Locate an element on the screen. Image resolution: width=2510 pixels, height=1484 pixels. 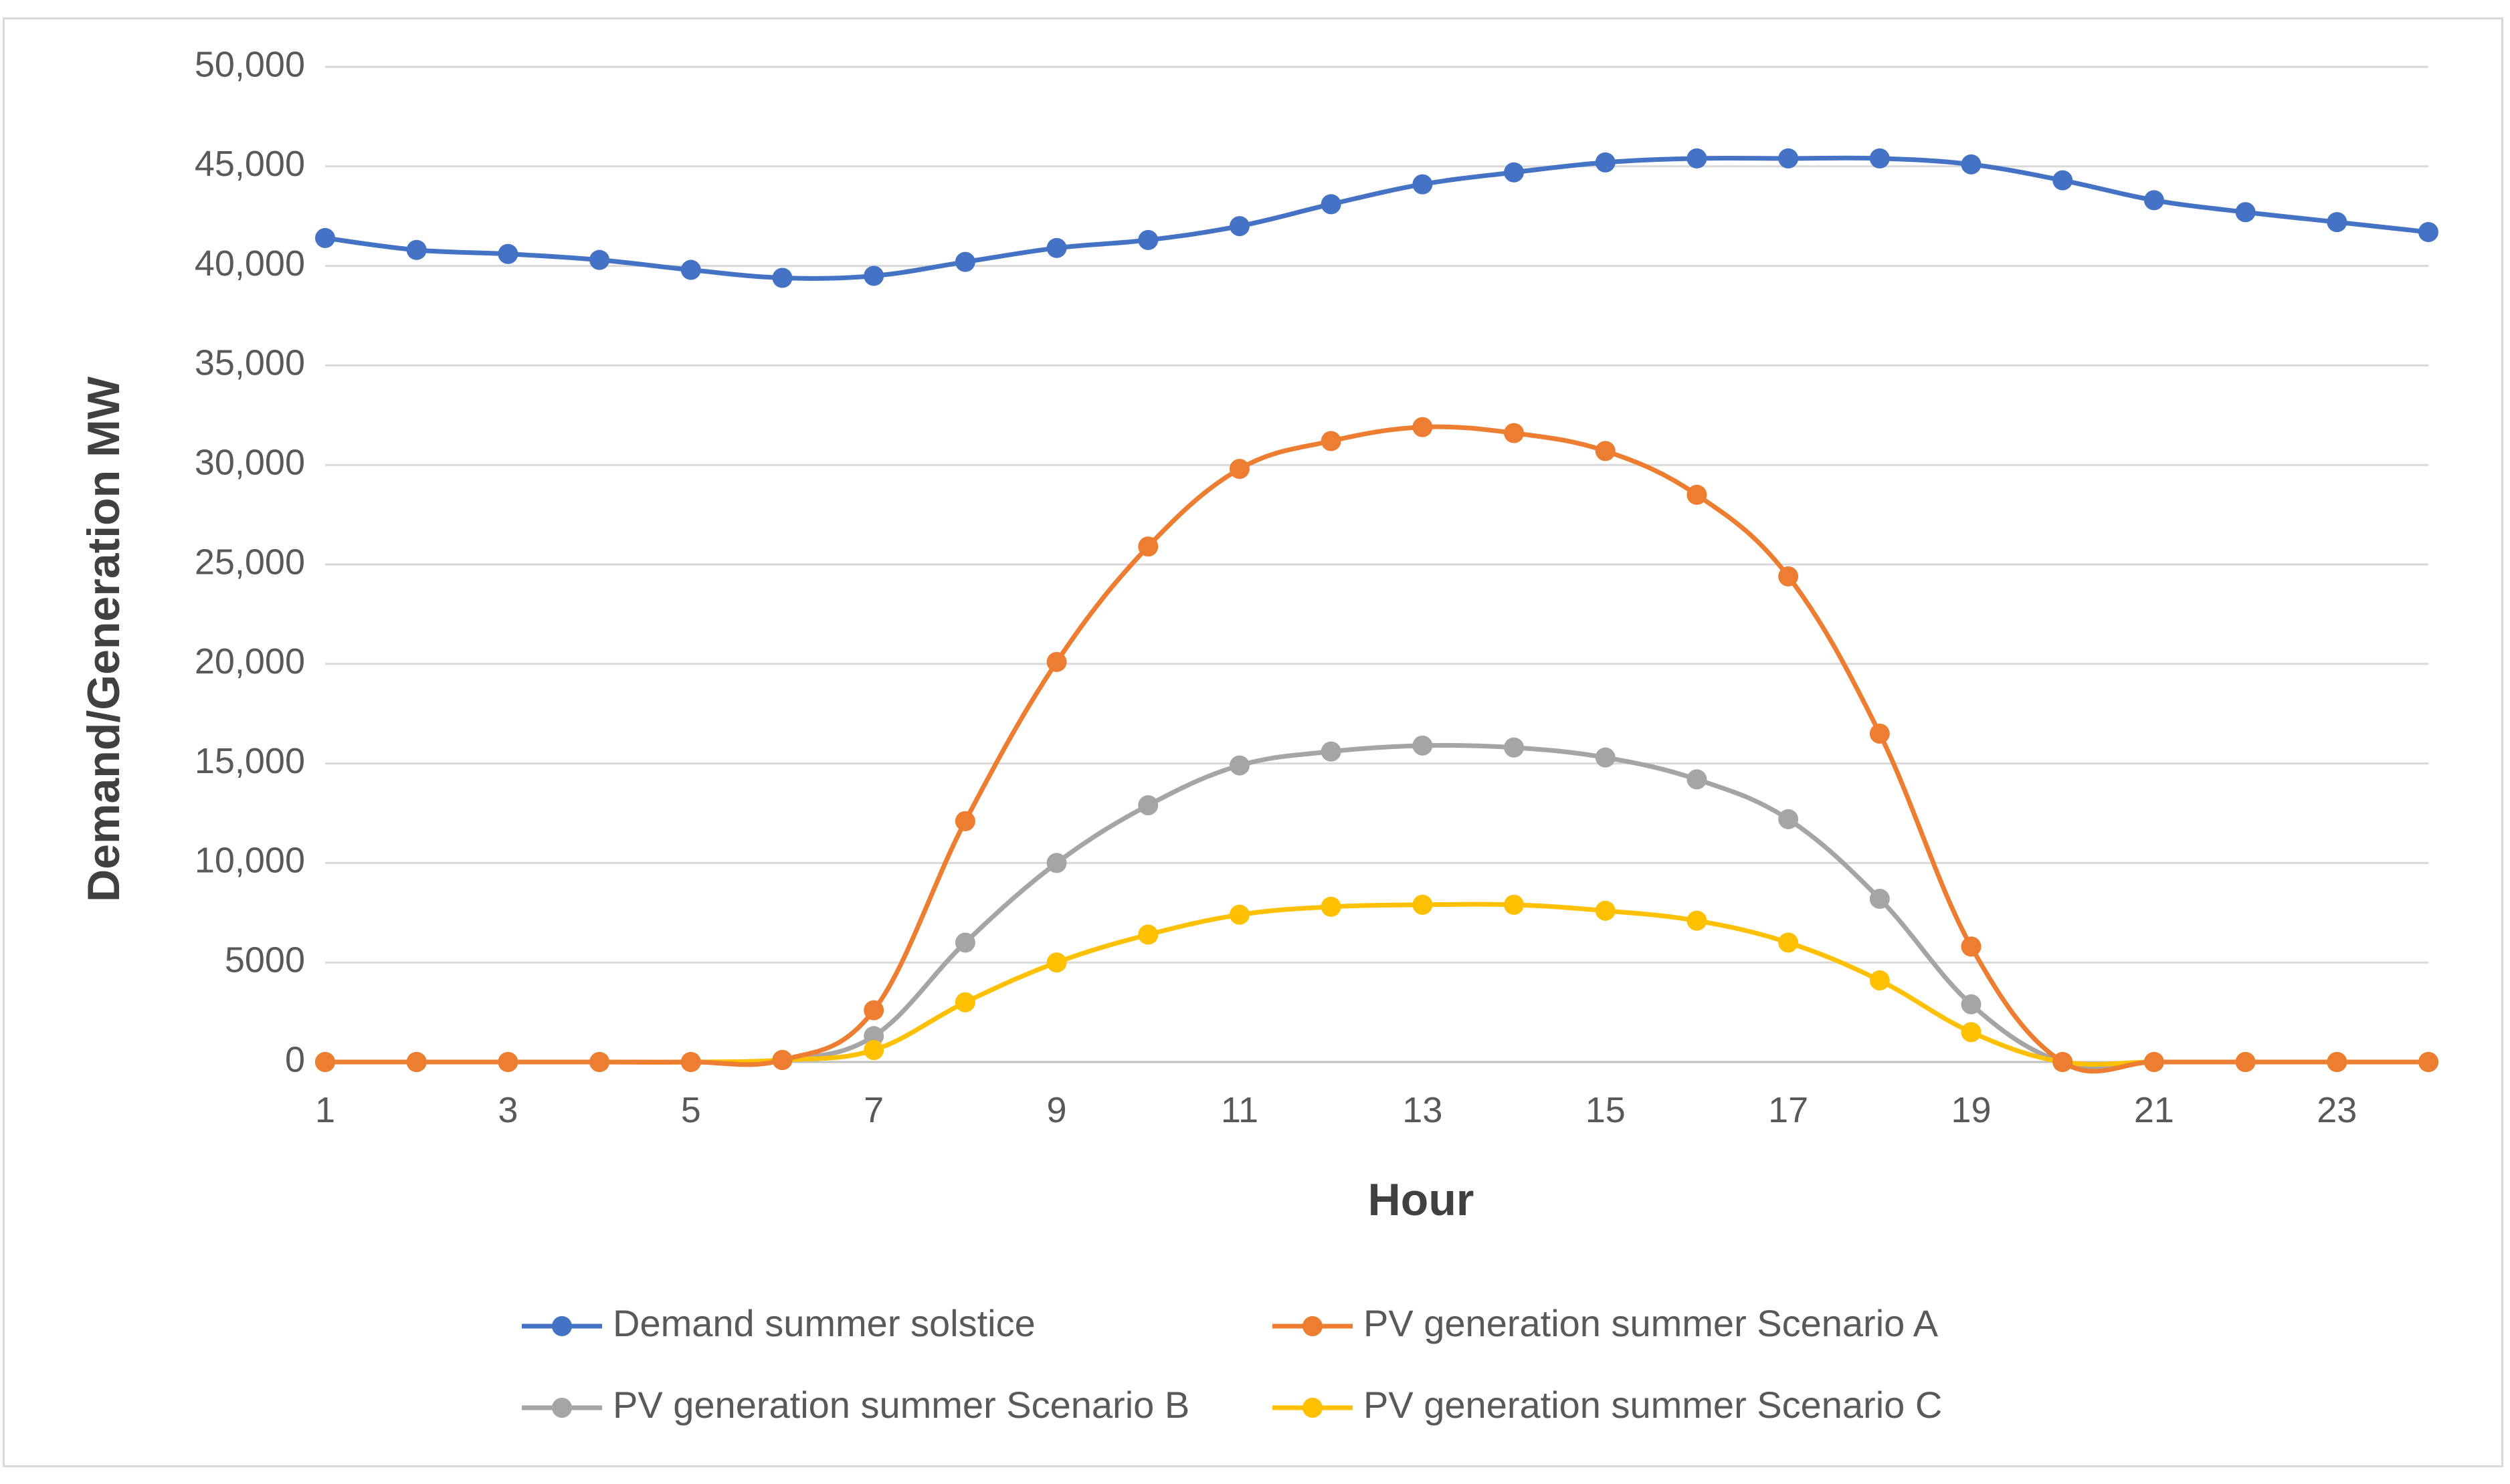
x-tick-label: 21 is located at coordinates (2154, 1110).